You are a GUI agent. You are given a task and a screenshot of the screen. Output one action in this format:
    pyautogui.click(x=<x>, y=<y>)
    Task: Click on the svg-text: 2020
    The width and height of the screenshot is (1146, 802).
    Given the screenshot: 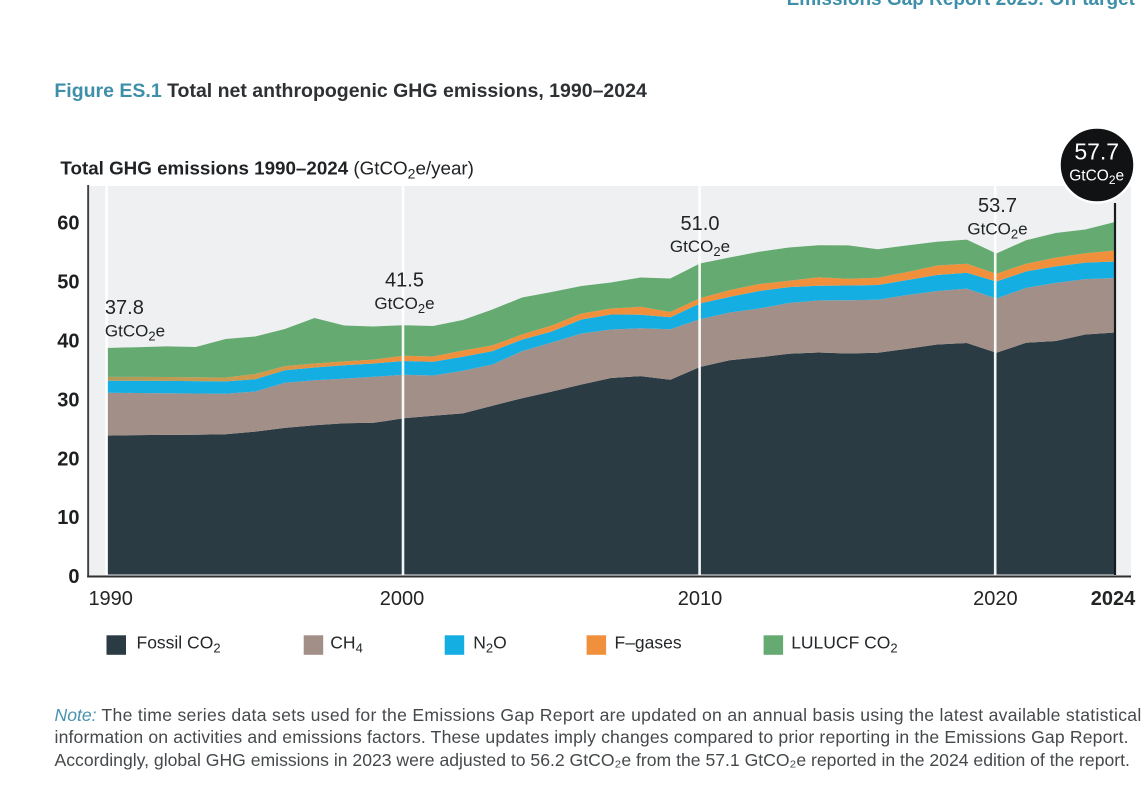 What is the action you would take?
    pyautogui.click(x=995, y=599)
    